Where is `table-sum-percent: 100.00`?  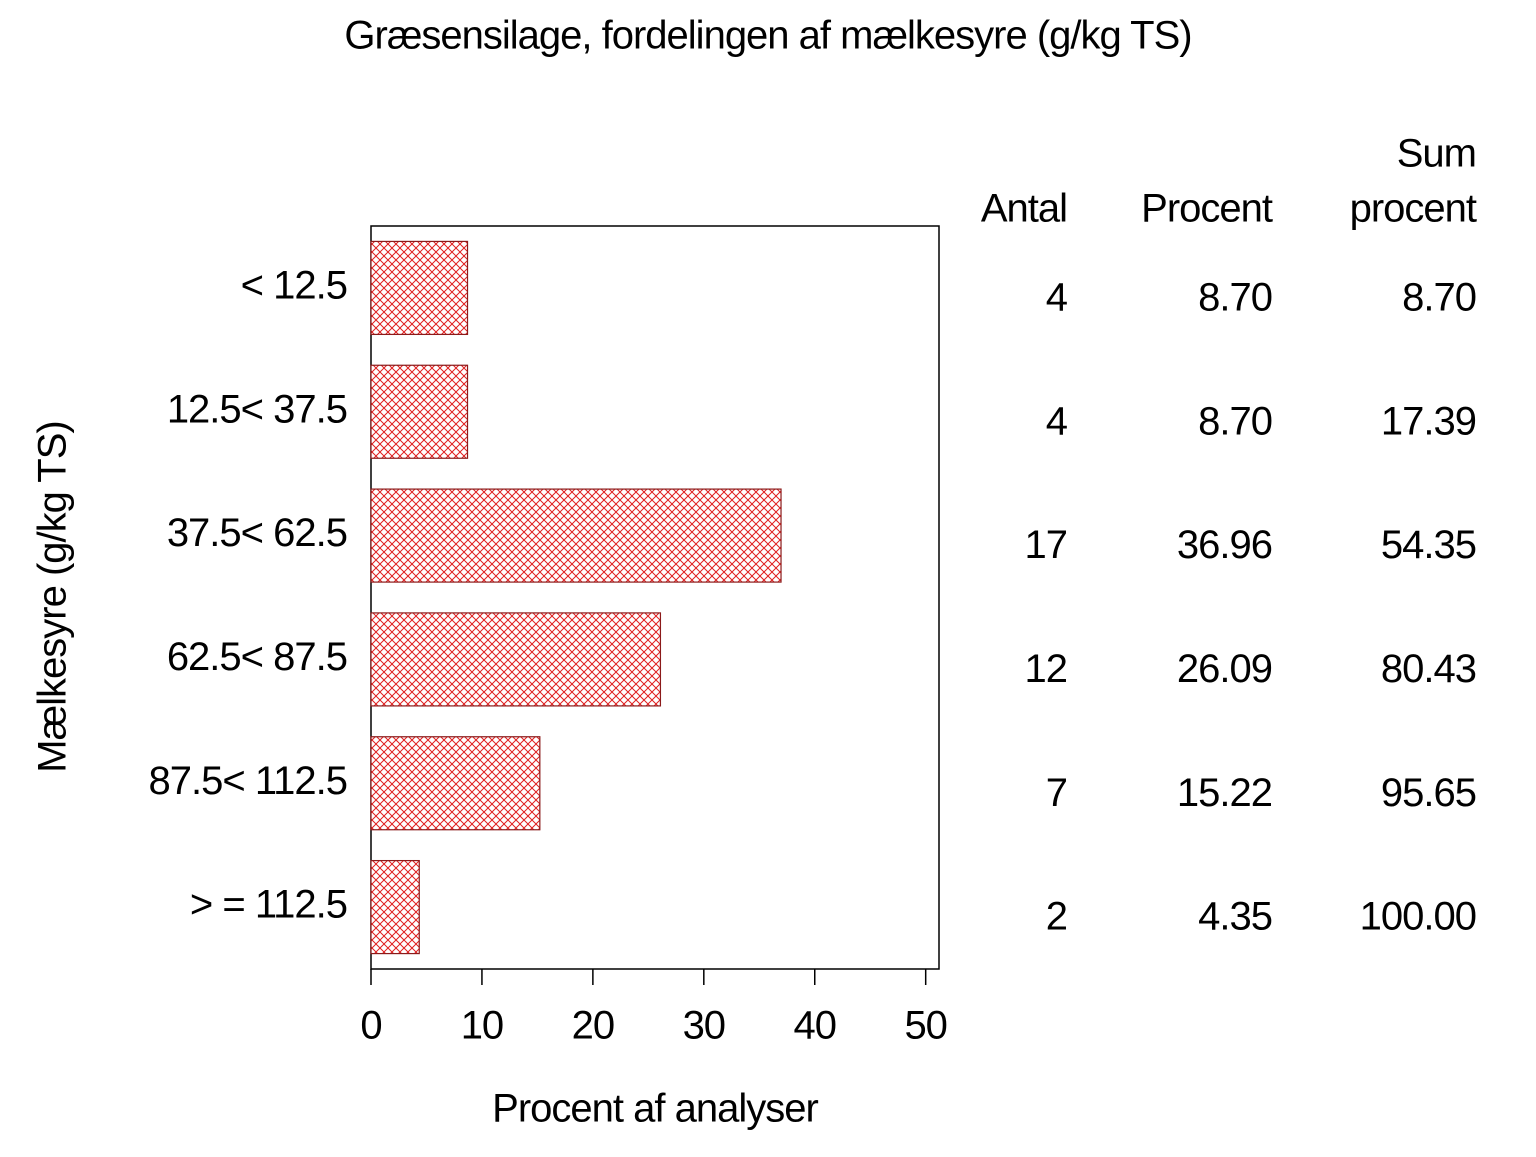 table-sum-percent: 100.00 is located at coordinates (1418, 917).